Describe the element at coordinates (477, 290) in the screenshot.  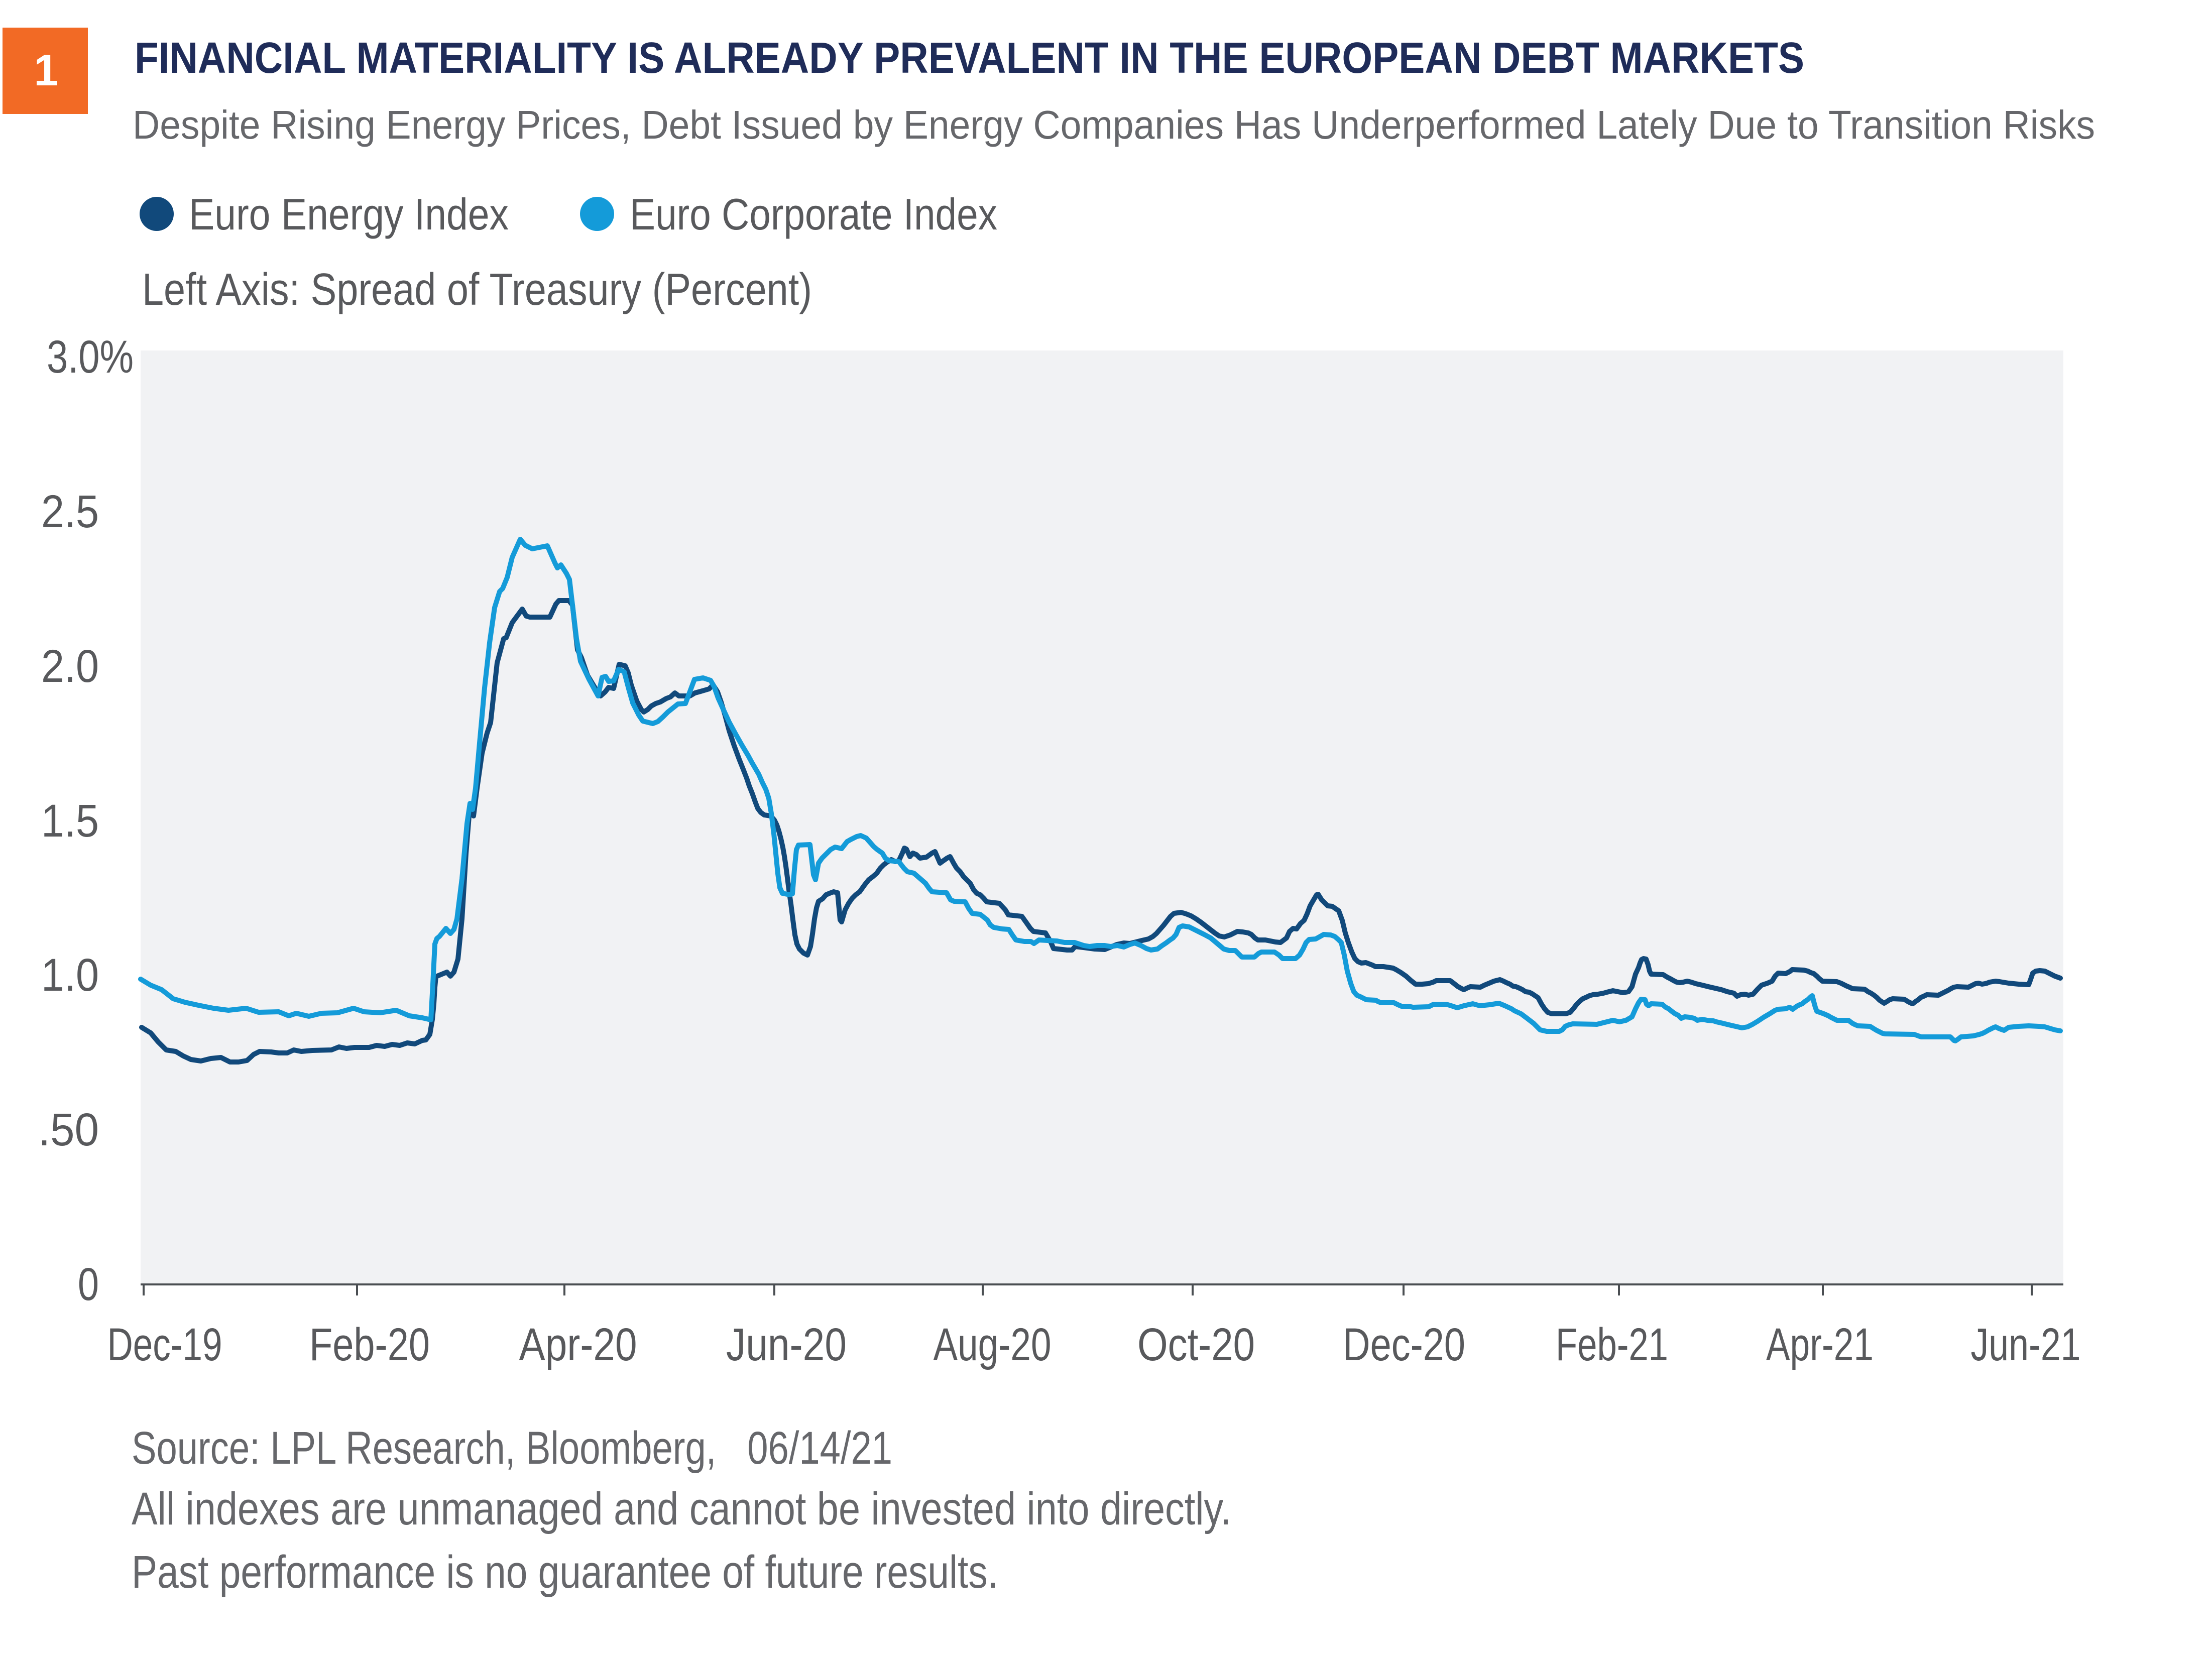
I see `svg-text:Left Axis: Spread of Treasury: Left Axis: Spread of Treasury (Percent)` at that location.